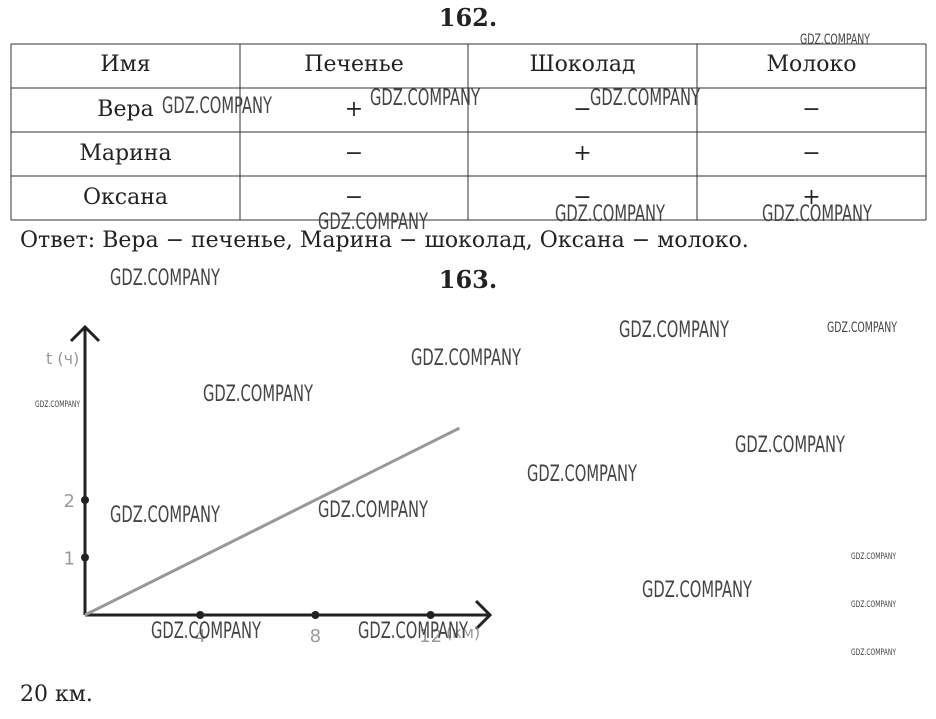 The height and width of the screenshot is (719, 936). What do you see at coordinates (125, 153) in the screenshot?
I see `table-cell: Марина` at bounding box center [125, 153].